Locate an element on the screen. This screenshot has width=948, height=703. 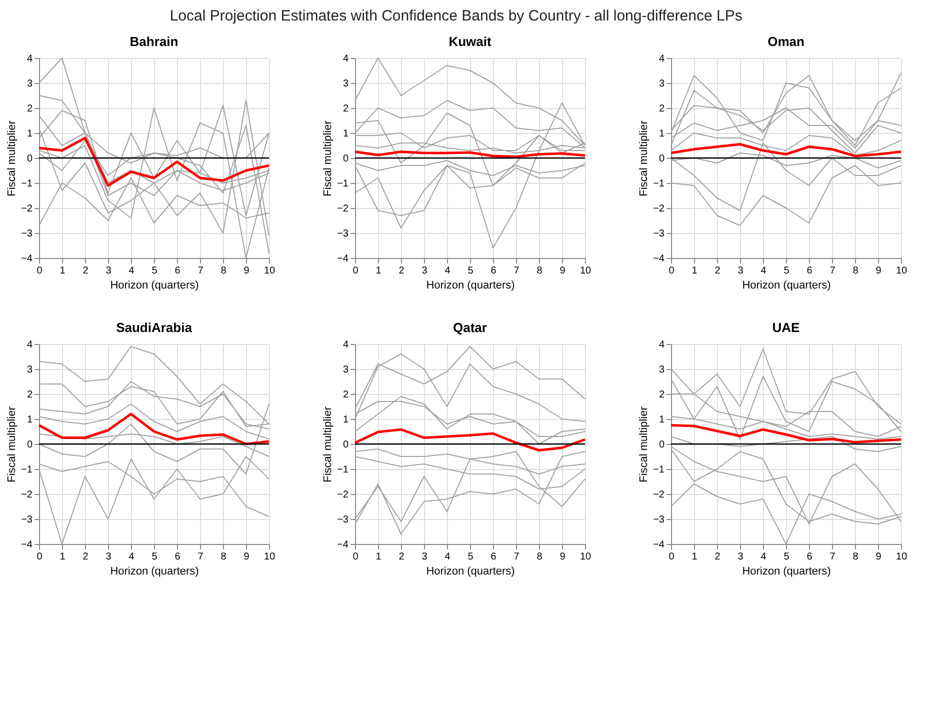
chart-title: Oman is located at coordinates (786, 41).